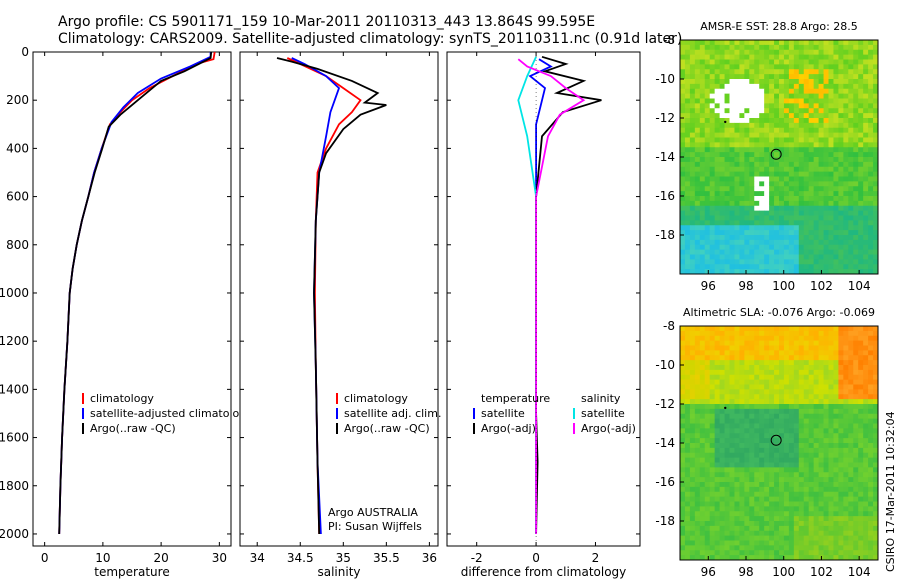 The width and height of the screenshot is (900, 580). What do you see at coordinates (14, 341) in the screenshot?
I see `y-tick-label: 1200` at bounding box center [14, 341].